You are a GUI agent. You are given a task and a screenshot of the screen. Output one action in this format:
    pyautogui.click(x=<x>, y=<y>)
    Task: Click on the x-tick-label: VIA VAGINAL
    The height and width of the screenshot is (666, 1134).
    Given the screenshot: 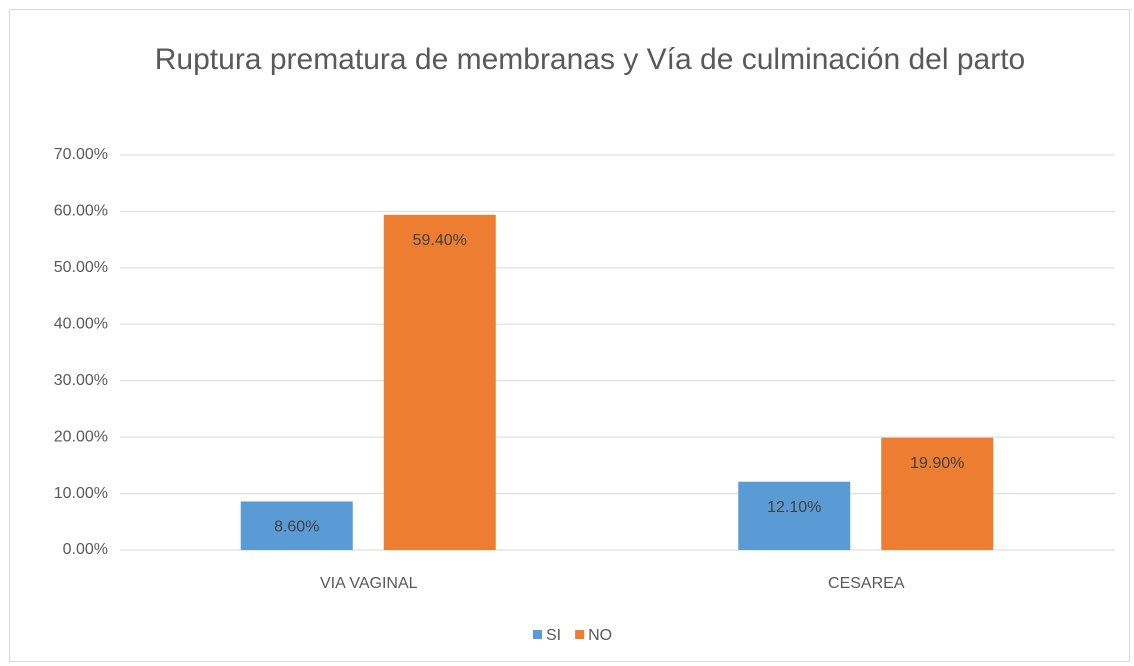 What is the action you would take?
    pyautogui.click(x=369, y=583)
    